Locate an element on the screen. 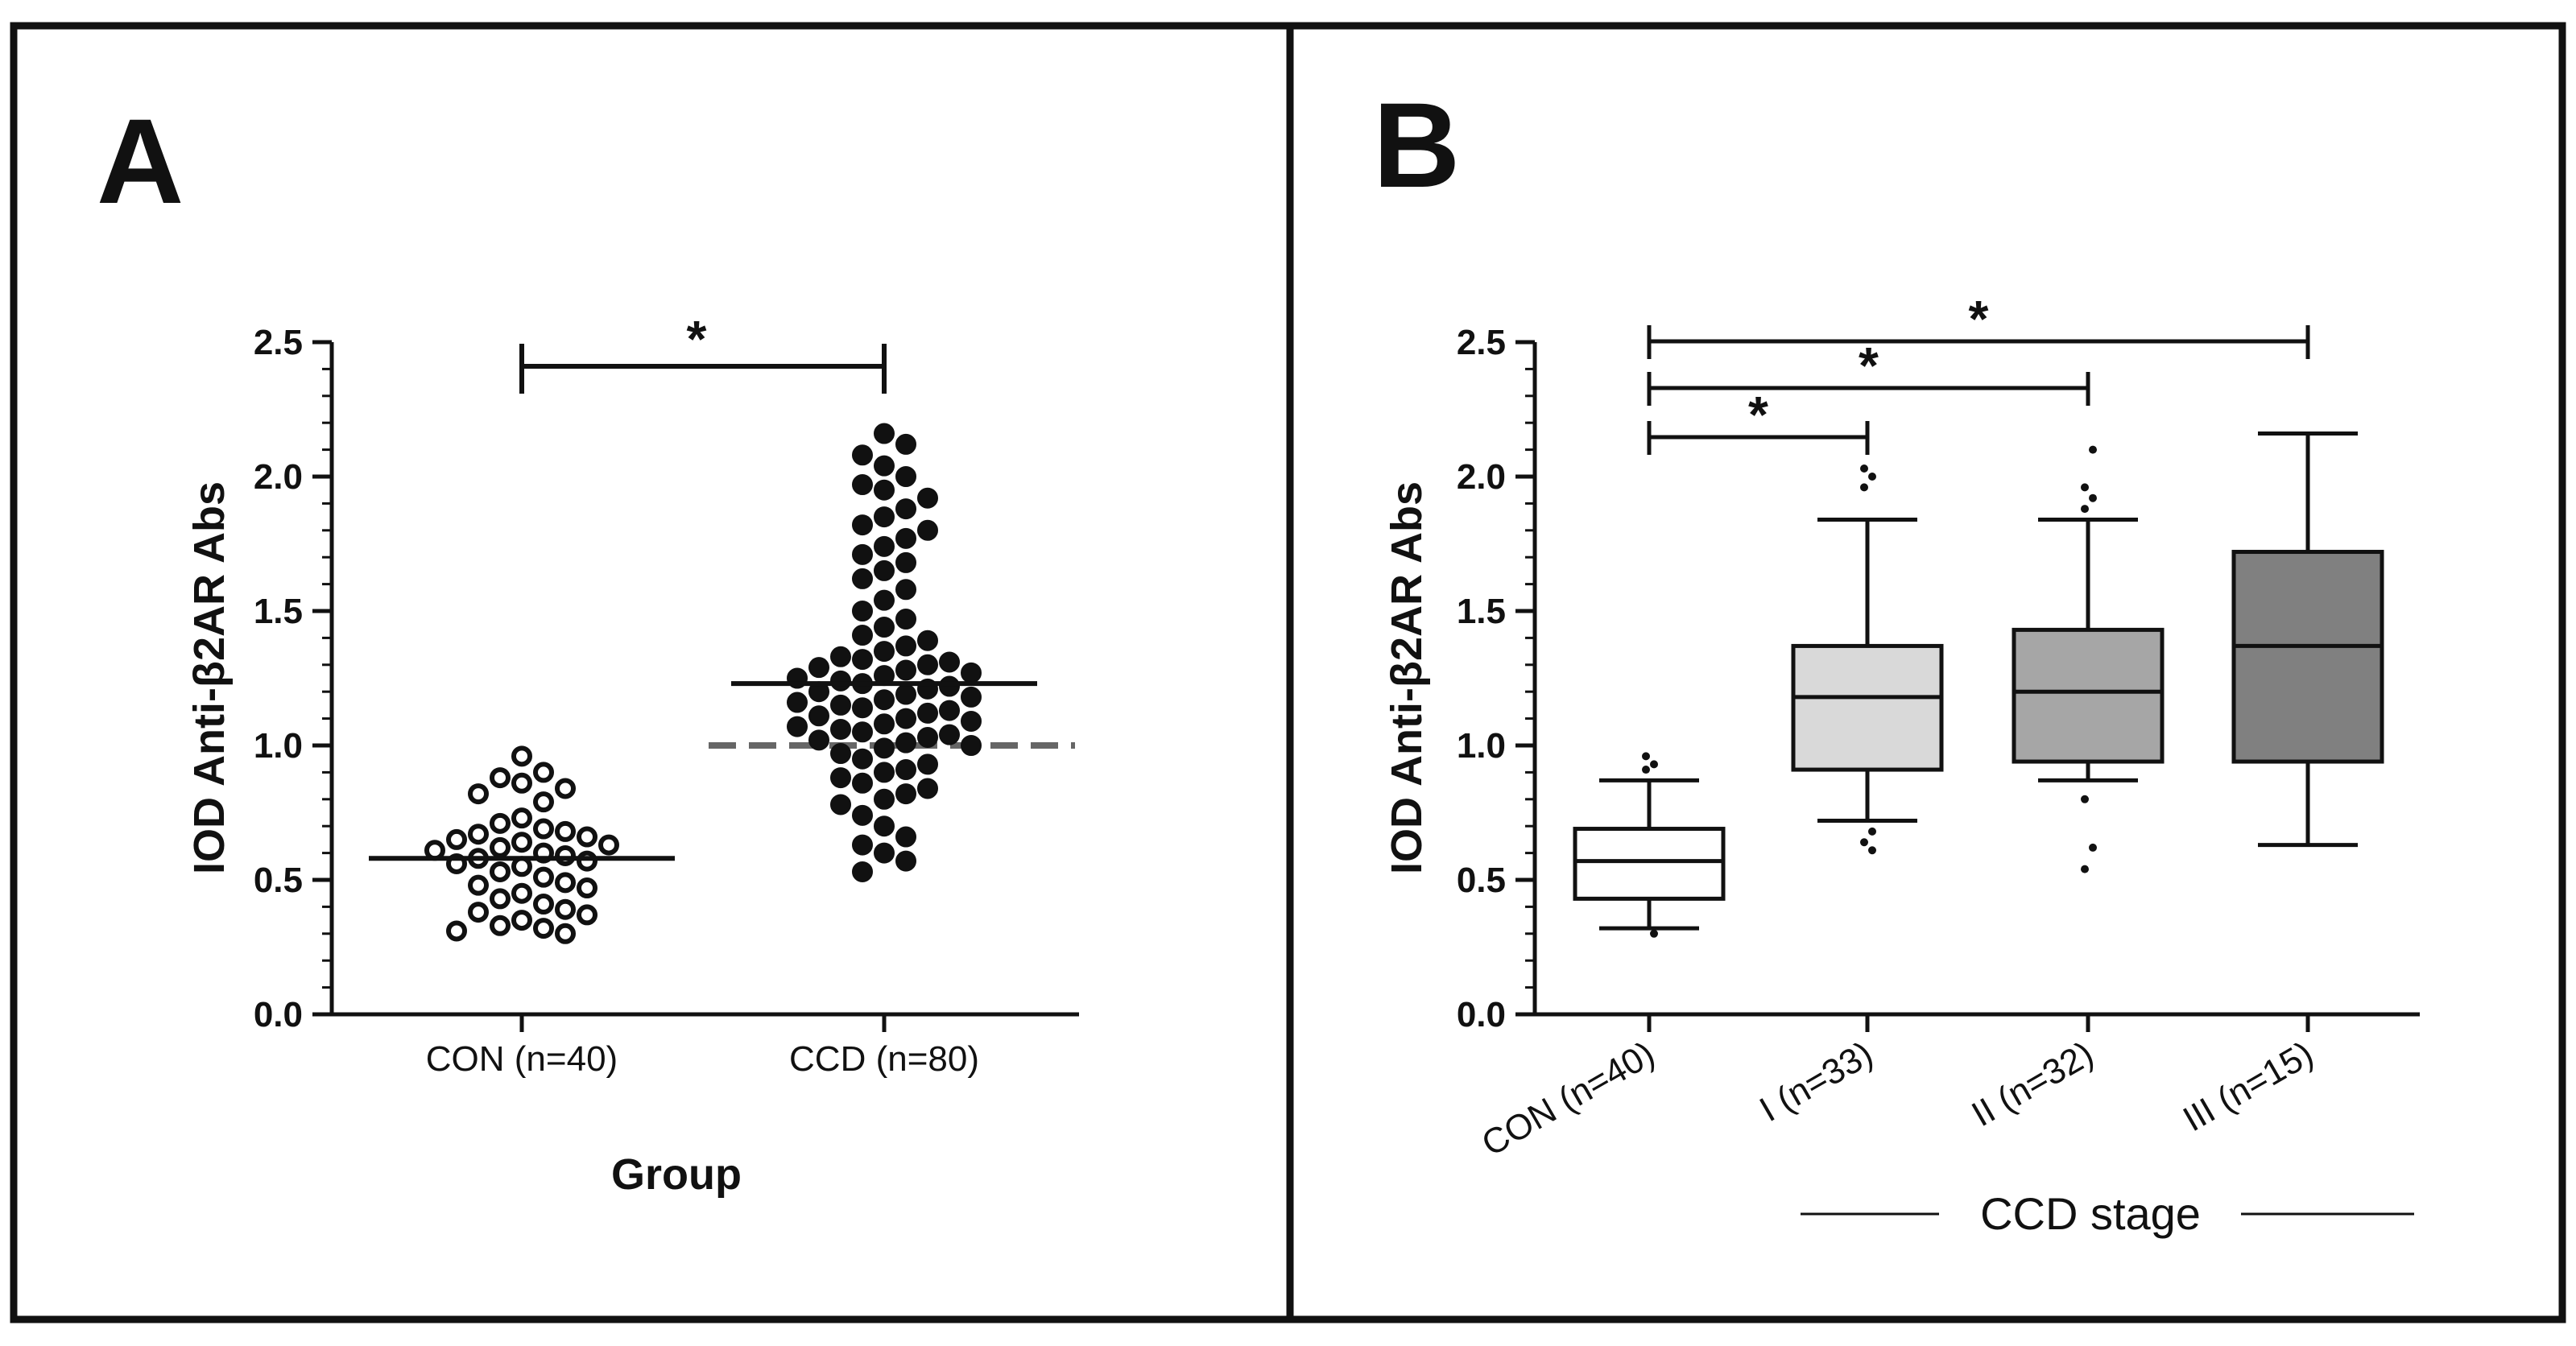  box-2-iqr is located at coordinates (1868, 707).